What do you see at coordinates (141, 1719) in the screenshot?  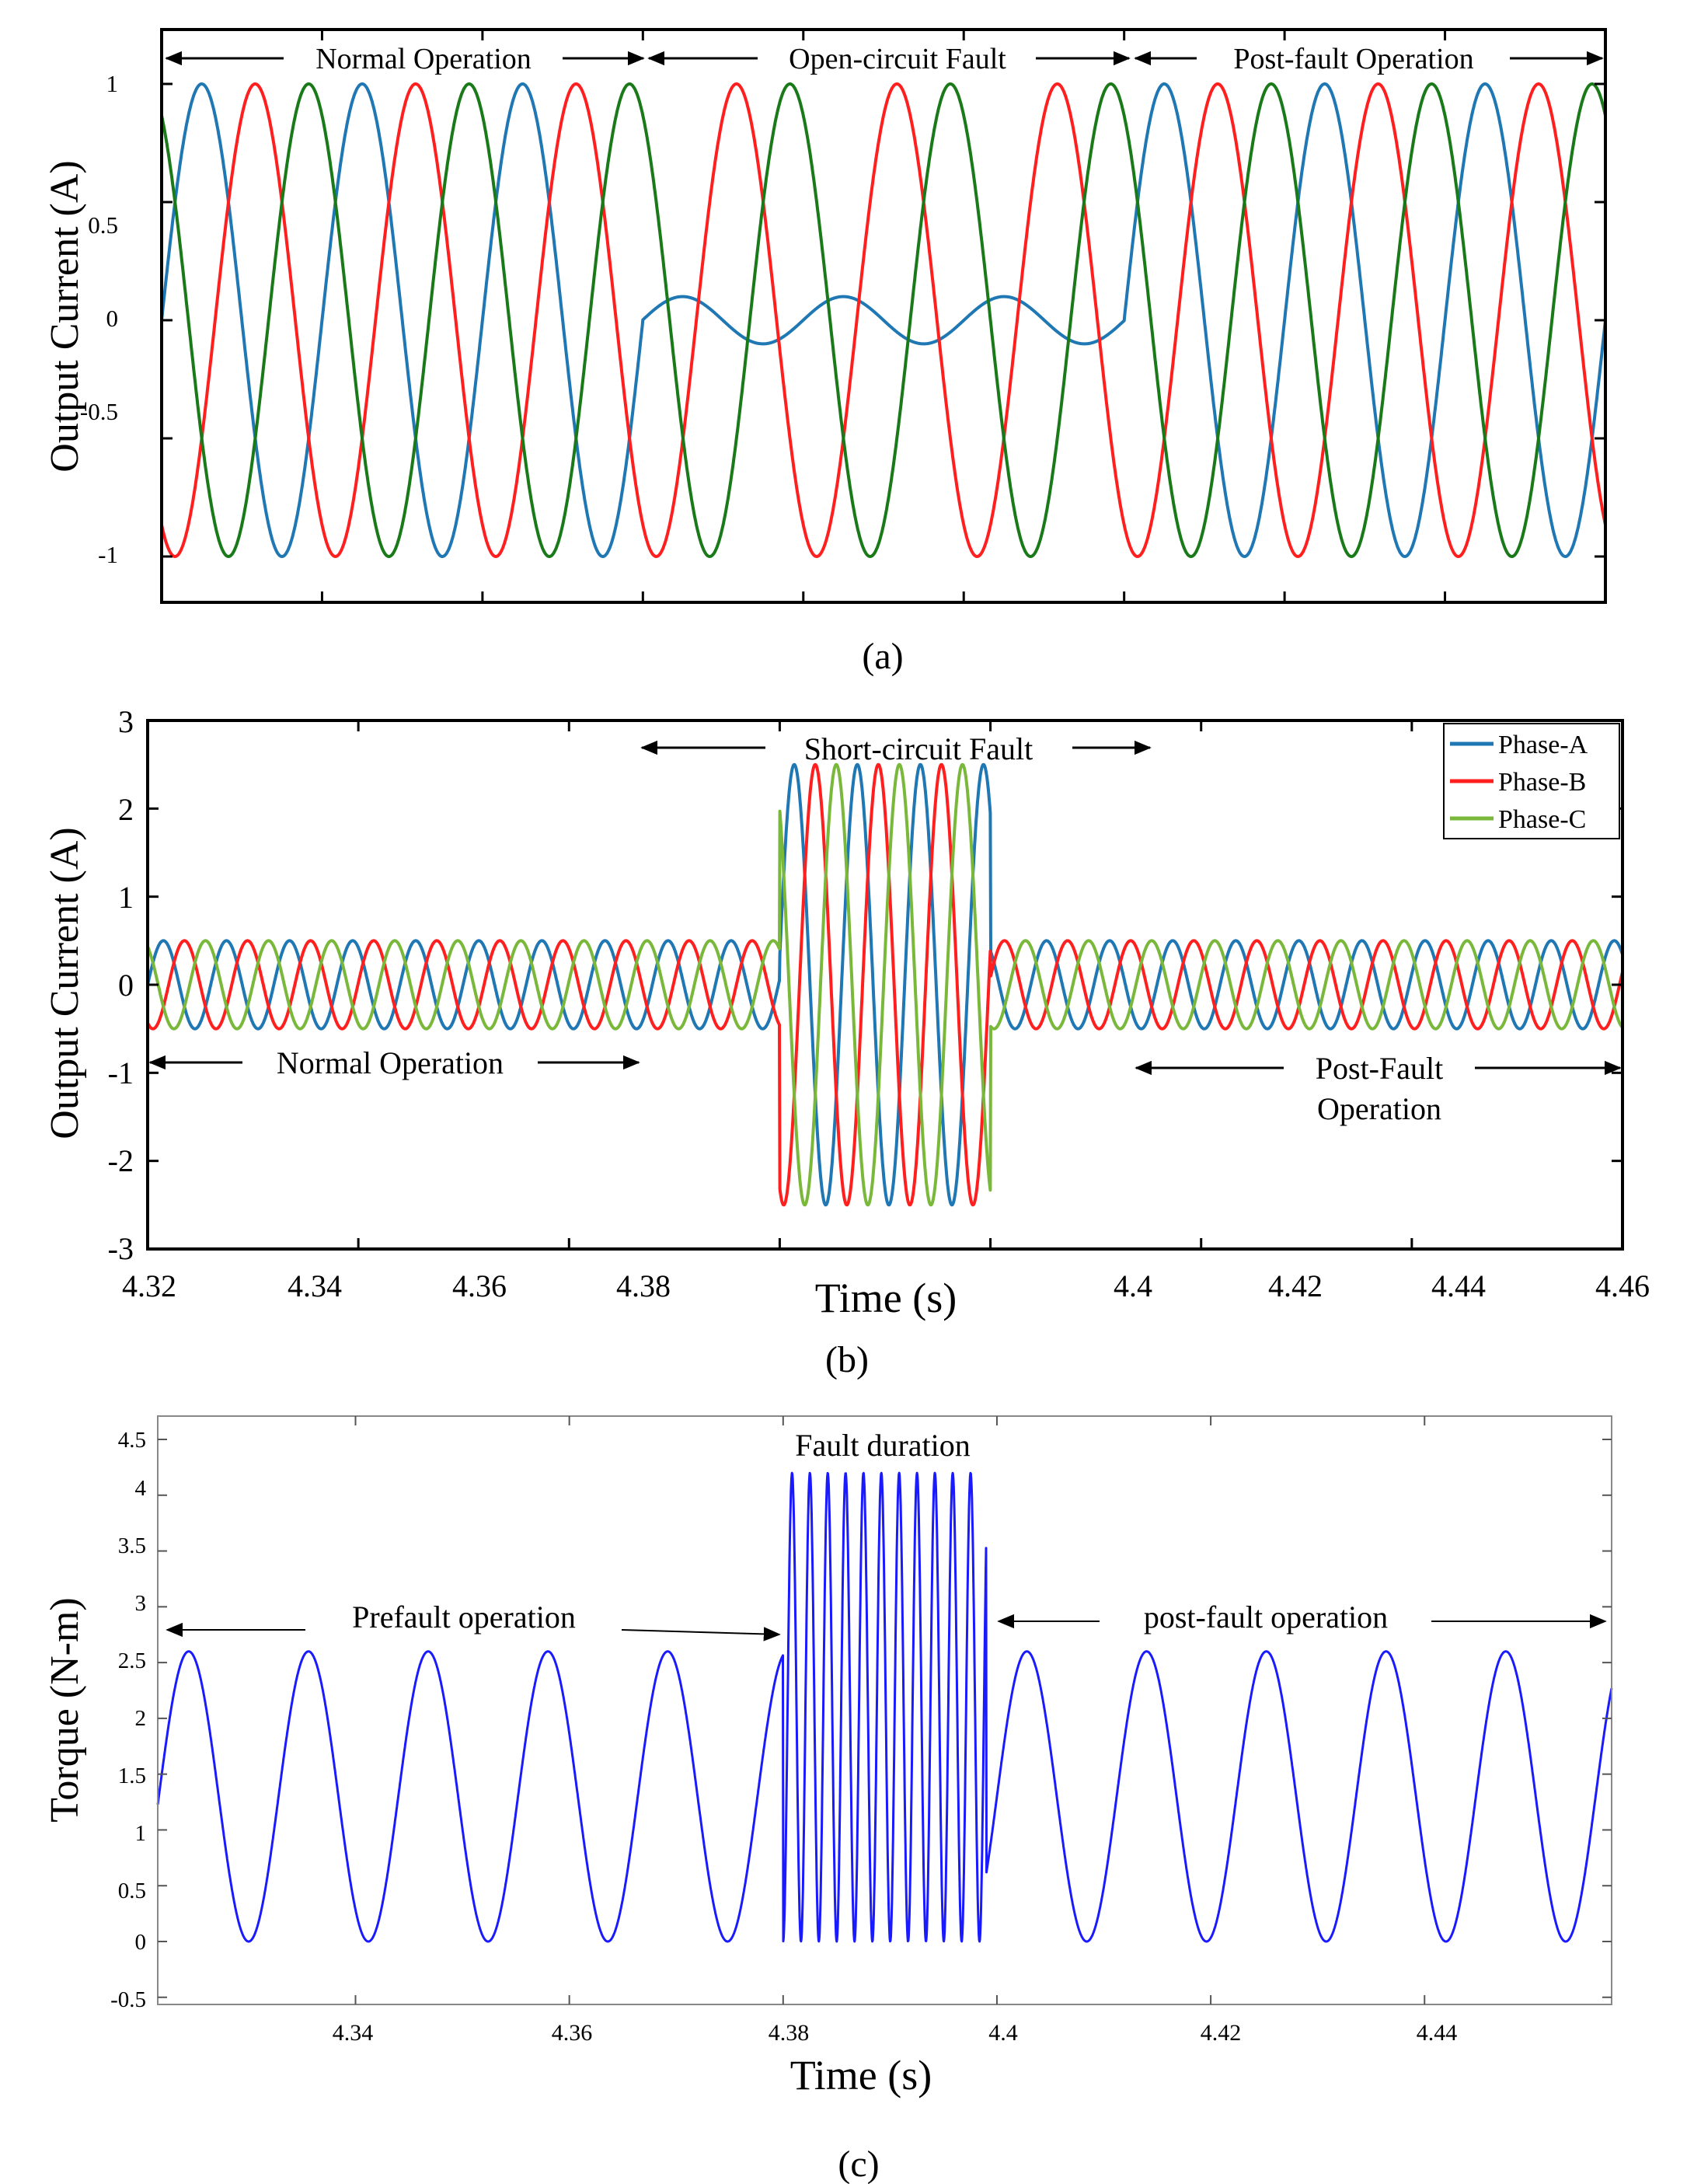 I see `c-ytick-2: 2` at bounding box center [141, 1719].